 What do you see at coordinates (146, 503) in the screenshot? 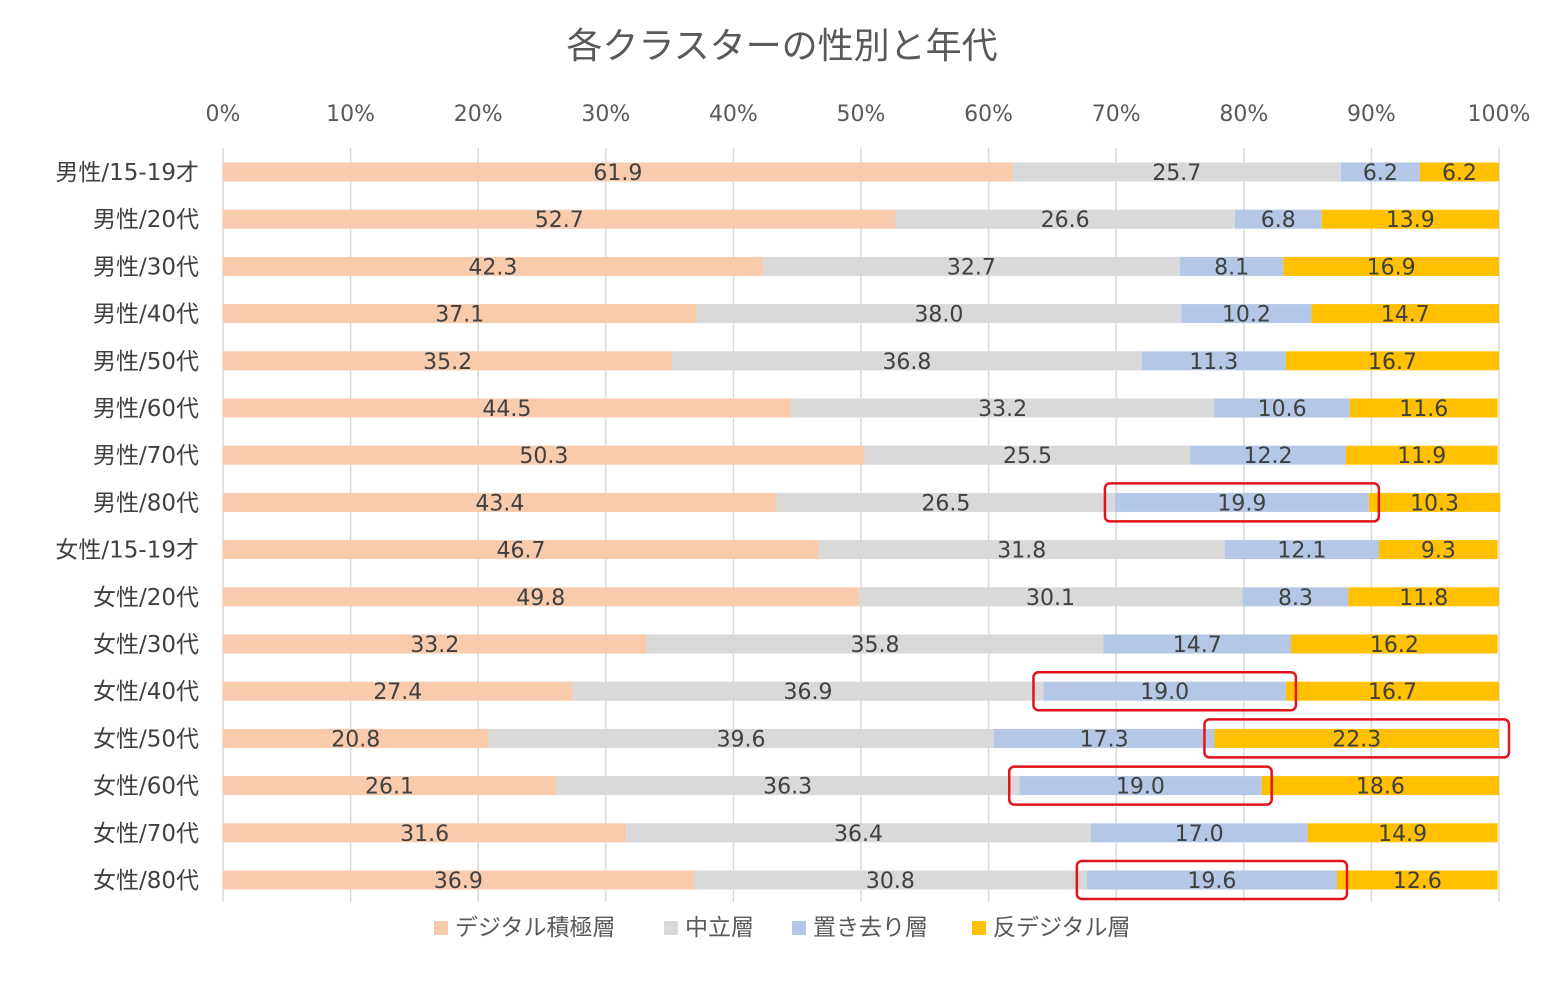
I see `category-label: 男性/80代` at bounding box center [146, 503].